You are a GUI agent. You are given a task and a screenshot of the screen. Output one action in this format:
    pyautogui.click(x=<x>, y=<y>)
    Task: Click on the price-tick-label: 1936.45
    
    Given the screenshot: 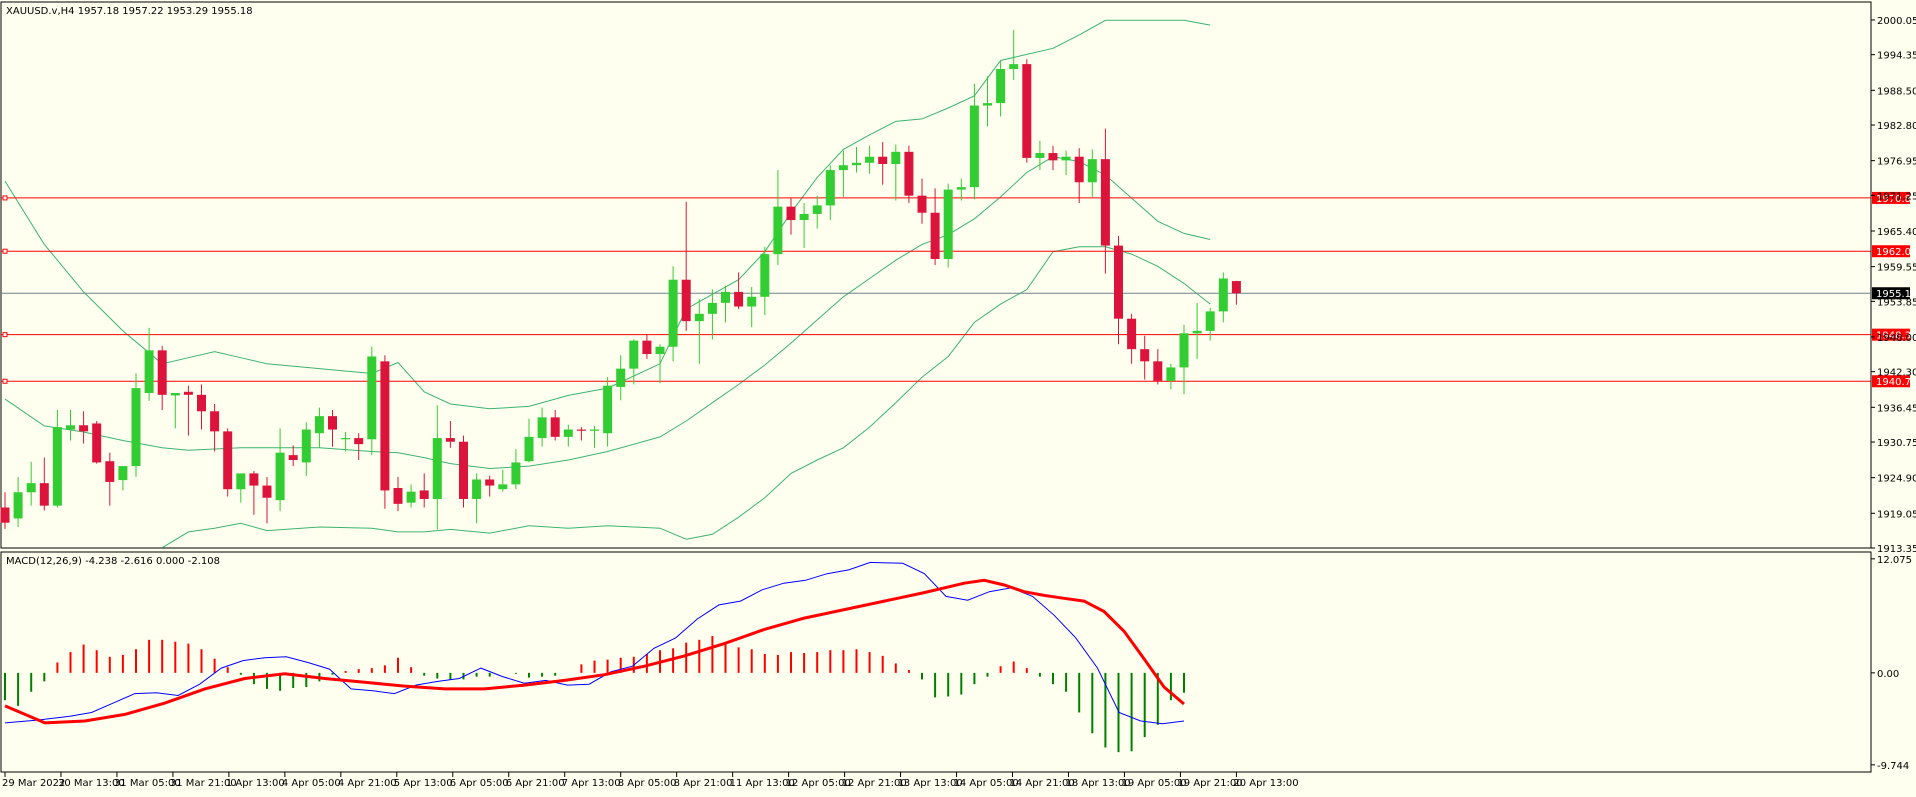 What is the action you would take?
    pyautogui.click(x=1896, y=408)
    